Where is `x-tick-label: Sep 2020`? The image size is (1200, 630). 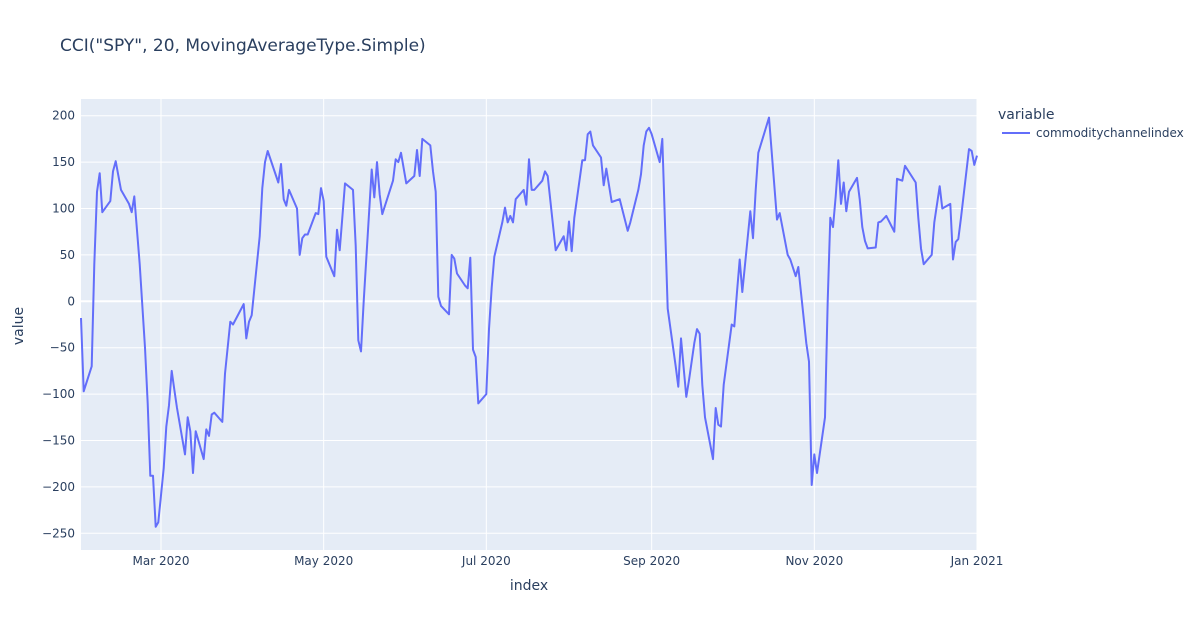
x-tick-label: Sep 2020 is located at coordinates (651, 561).